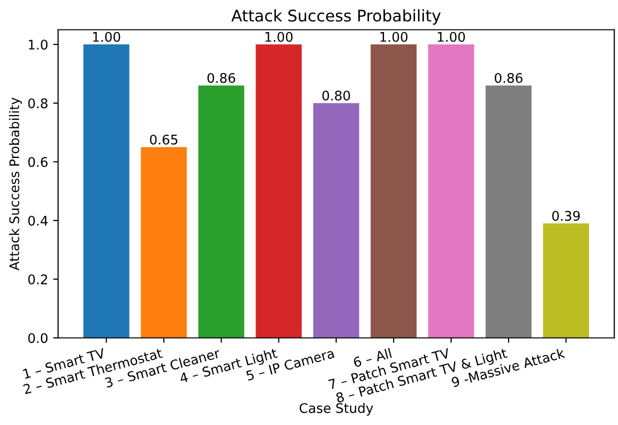 The width and height of the screenshot is (618, 425). I want to click on data-label: 0.65, so click(164, 139).